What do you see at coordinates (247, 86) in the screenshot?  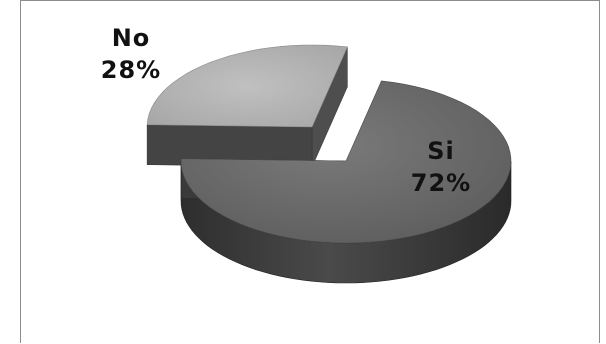 I see `slice-no-top` at bounding box center [247, 86].